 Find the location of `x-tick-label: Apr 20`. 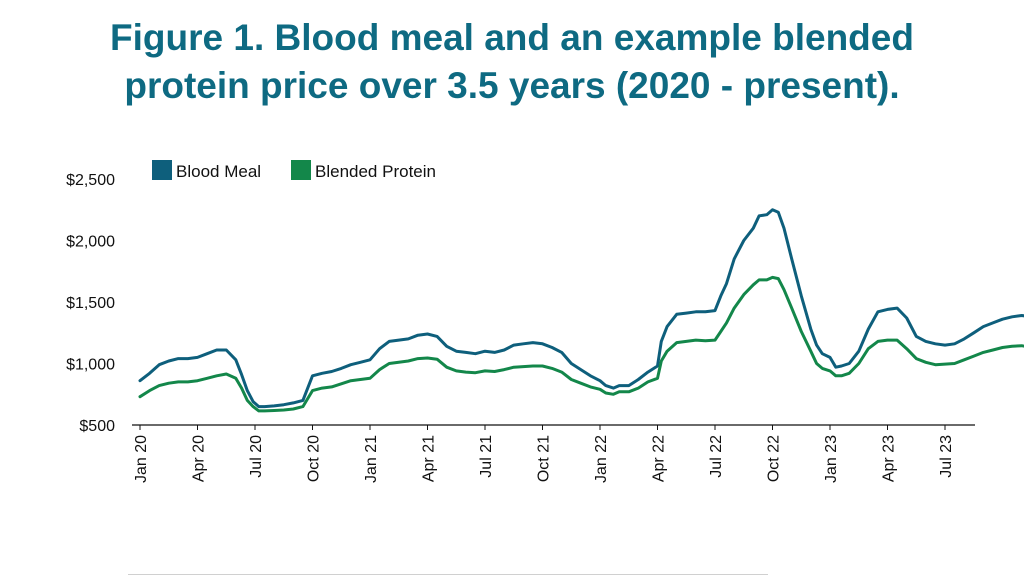

x-tick-label: Apr 20 is located at coordinates (199, 458).